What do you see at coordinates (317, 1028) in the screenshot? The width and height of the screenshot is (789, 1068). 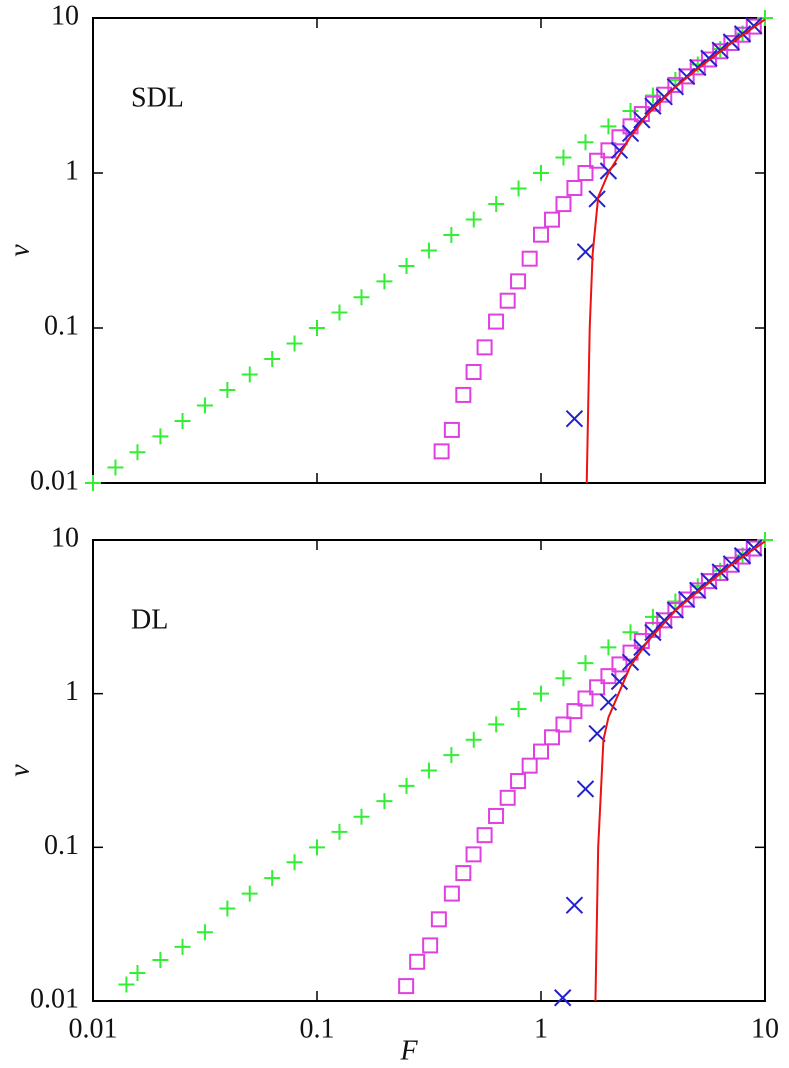 I see `x-tick-label: 0.1` at bounding box center [317, 1028].